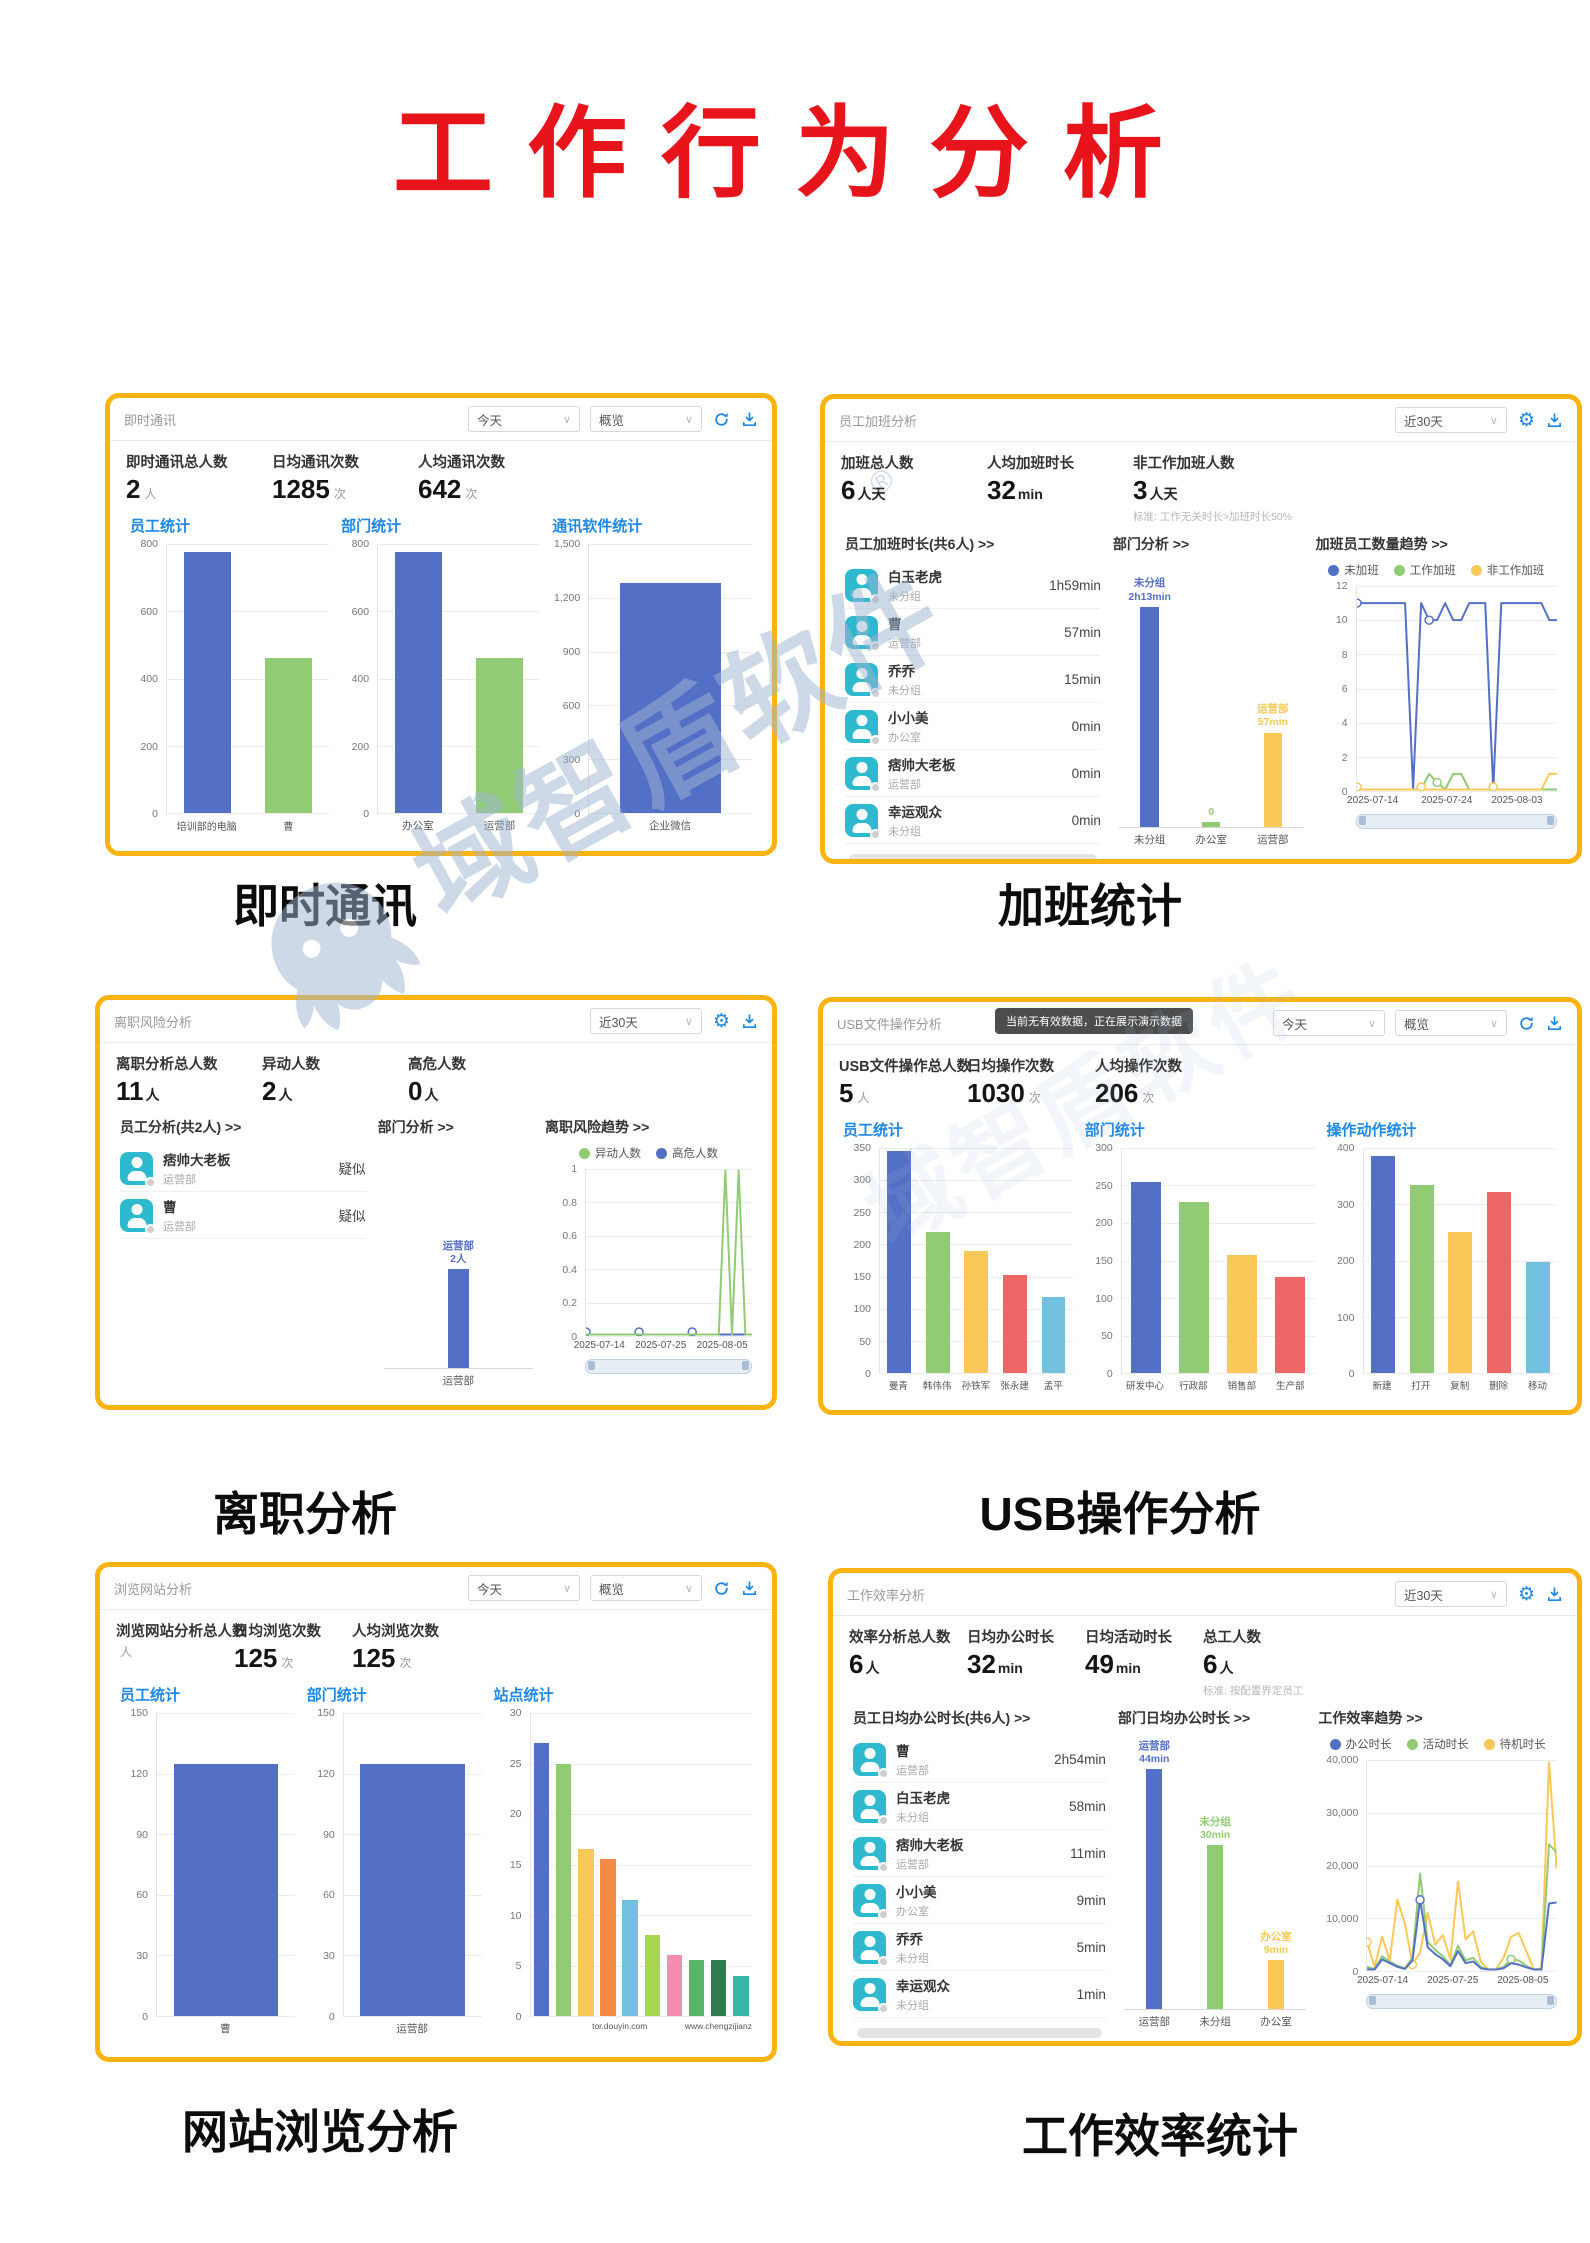  I want to click on stat-value: 206, so click(1117, 1093).